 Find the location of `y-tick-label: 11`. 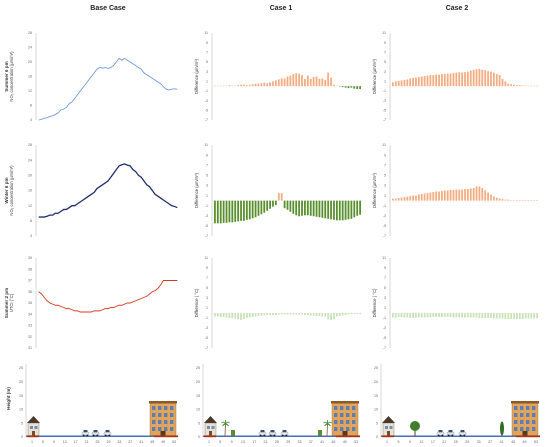

y-tick-label: 11 is located at coordinates (206, 145).